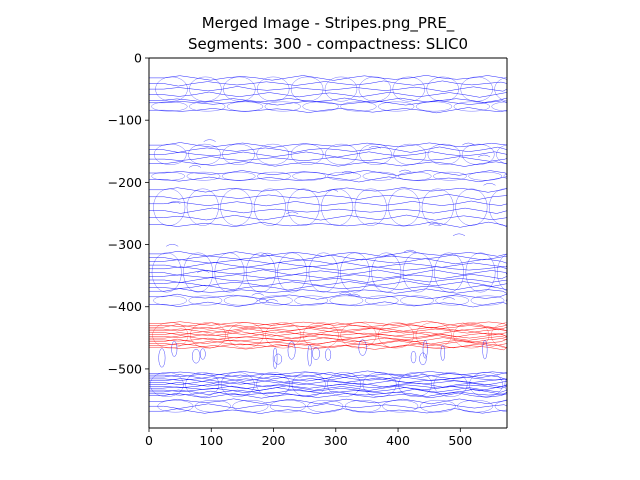  Describe the element at coordinates (460, 440) in the screenshot. I see `x-tick-label: 500` at that location.